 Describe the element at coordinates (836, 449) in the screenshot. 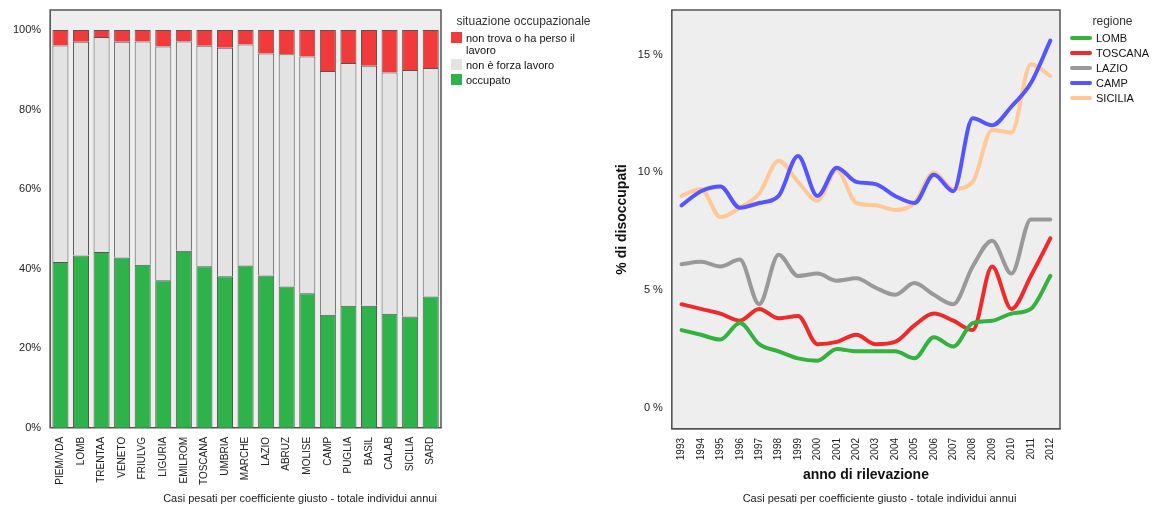

I see `x-tick-label: 2001` at that location.